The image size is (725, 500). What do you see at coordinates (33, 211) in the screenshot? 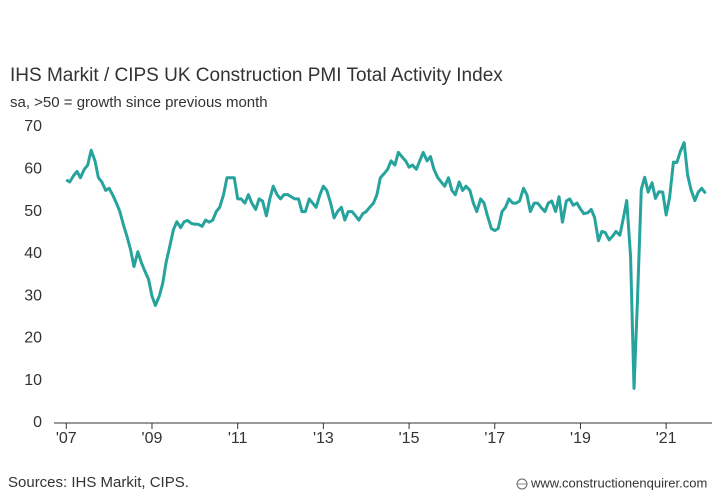
I see `y-tick-label: 50` at bounding box center [33, 211].